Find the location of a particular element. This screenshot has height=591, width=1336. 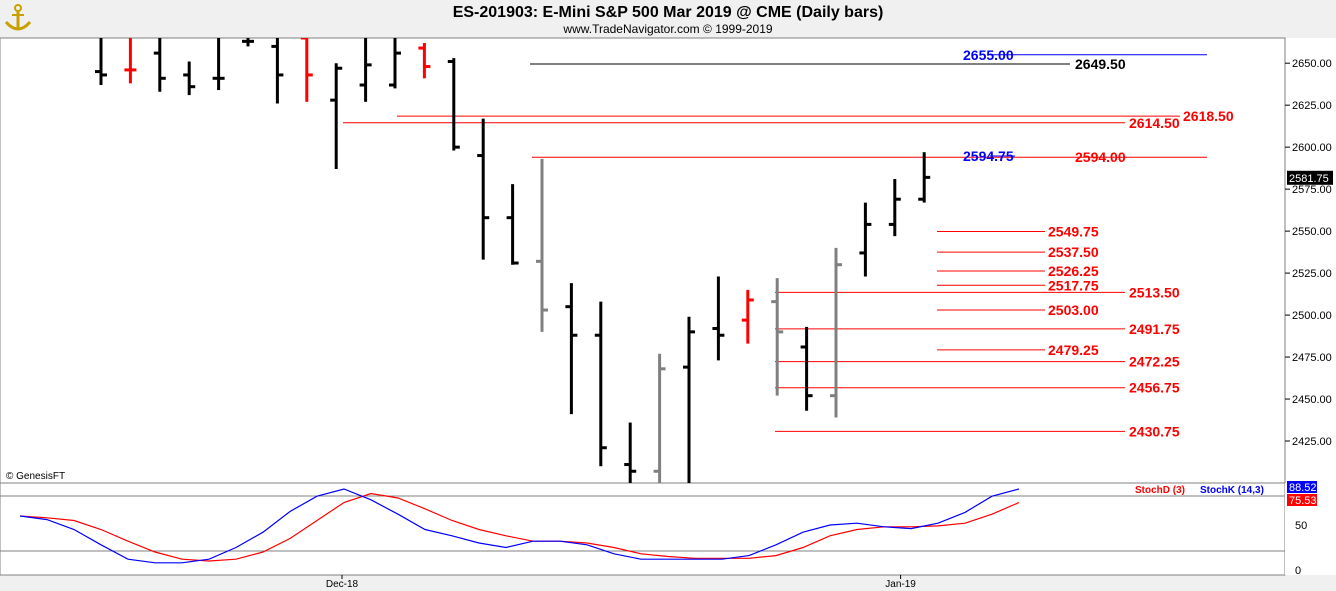

level-label: 2618.50 is located at coordinates (1208, 116).